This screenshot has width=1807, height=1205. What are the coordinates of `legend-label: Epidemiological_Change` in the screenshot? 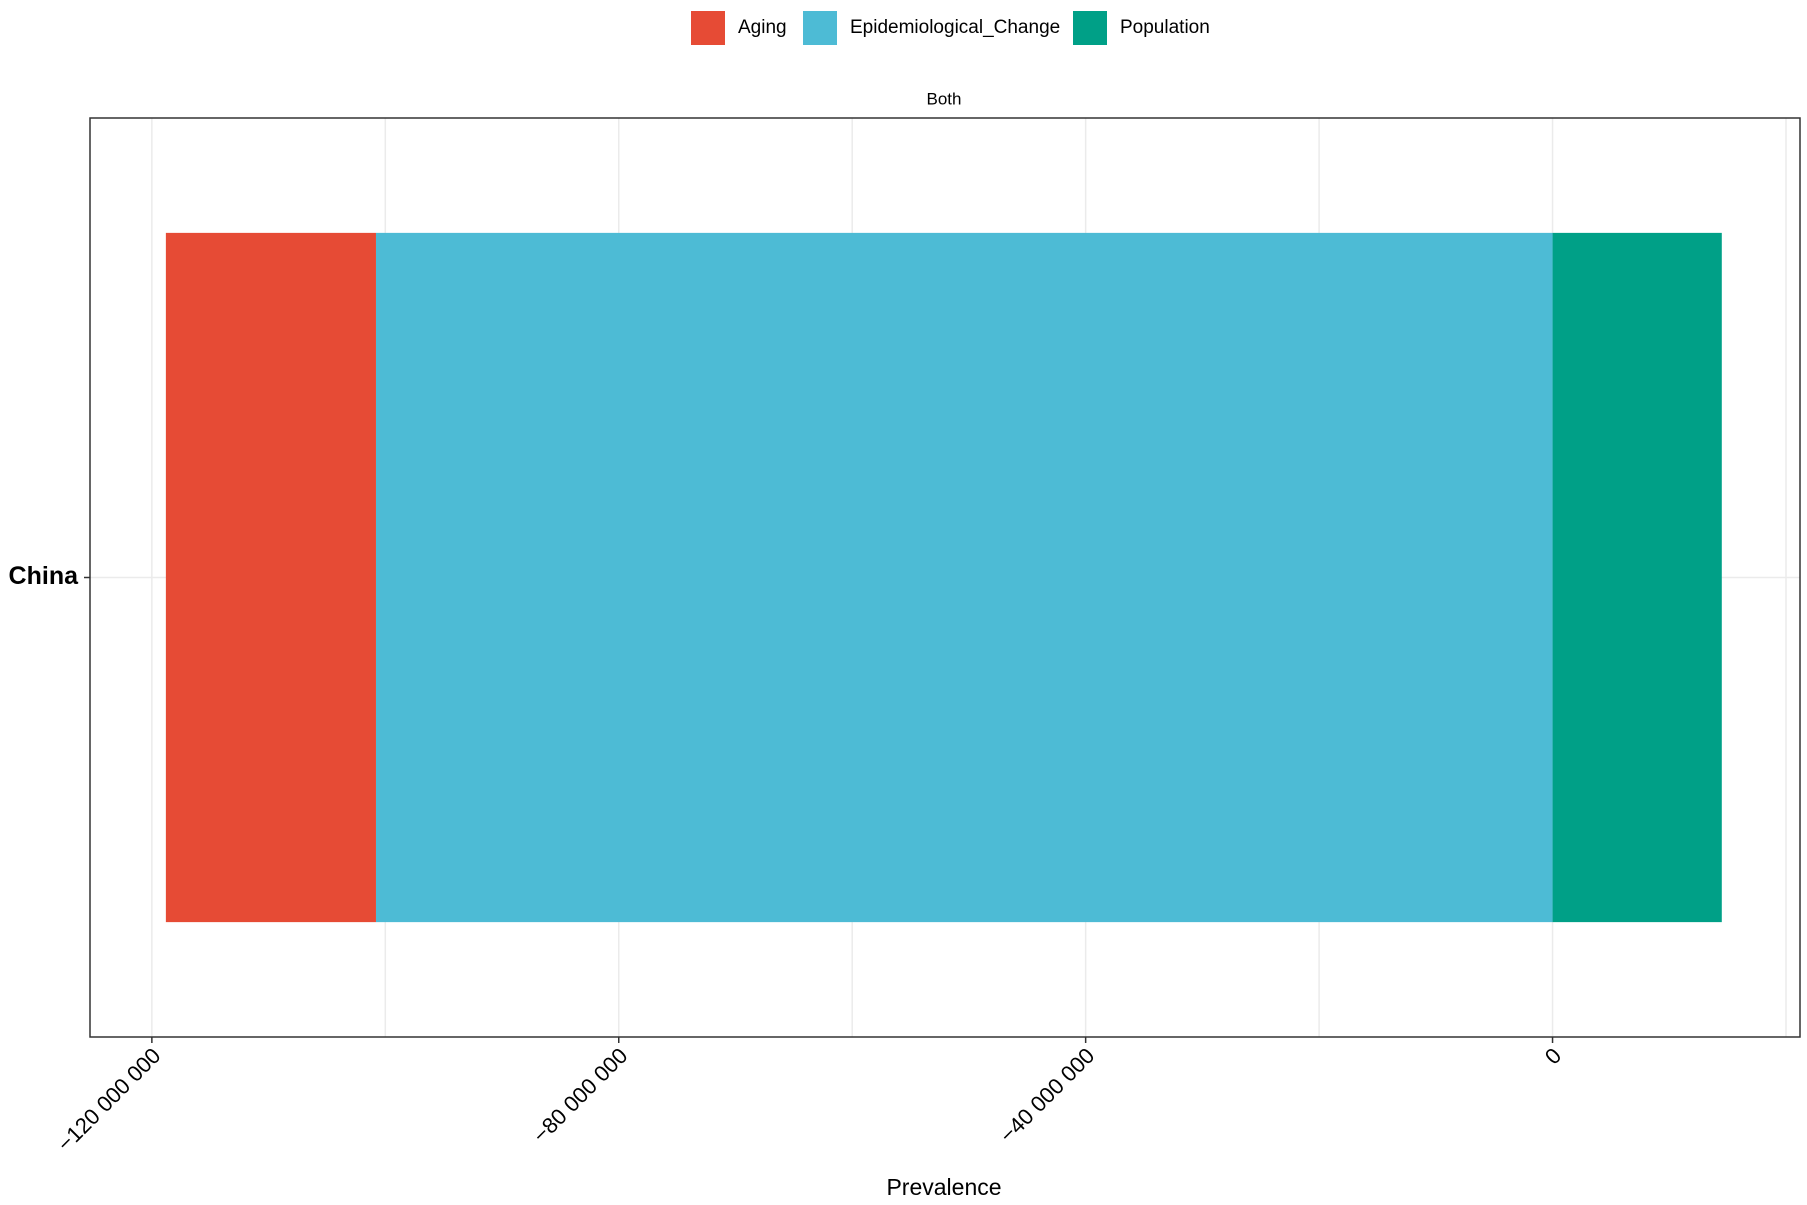 It's located at (955, 27).